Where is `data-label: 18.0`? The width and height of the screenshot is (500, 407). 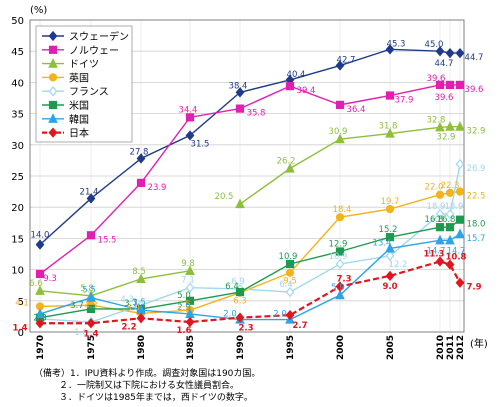 data-label: 18.0 is located at coordinates (476, 225).